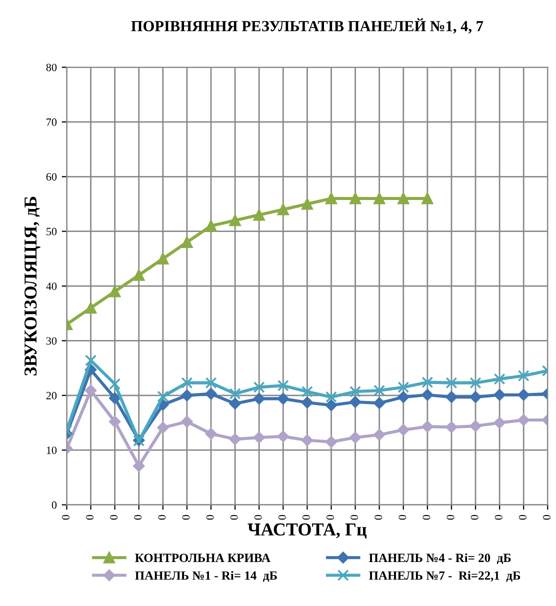 This screenshot has width=556, height=606. I want to click on y-tick-label: 50, so click(51, 232).